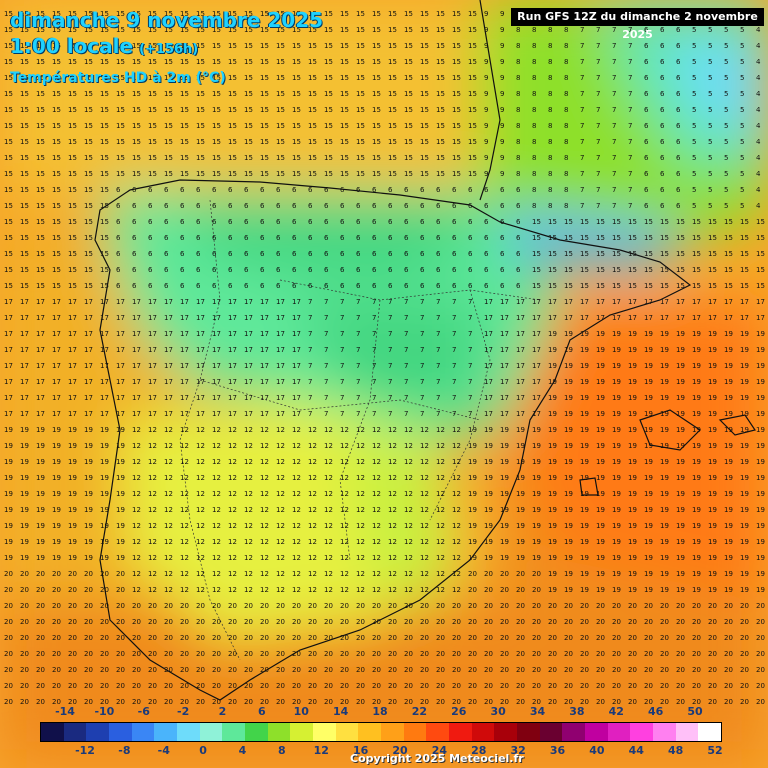 The height and width of the screenshot is (768, 768). I want to click on legend-tick-lower: 48, so click(675, 750).